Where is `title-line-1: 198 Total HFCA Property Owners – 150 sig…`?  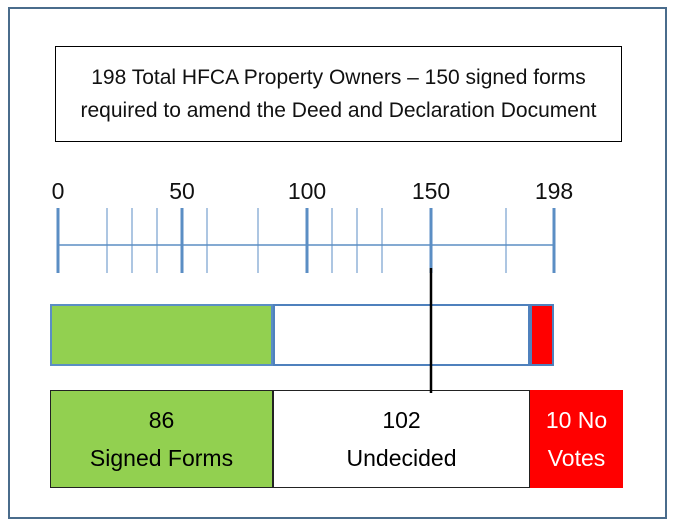 title-line-1: 198 Total HFCA Property Owners – 150 sig… is located at coordinates (338, 77).